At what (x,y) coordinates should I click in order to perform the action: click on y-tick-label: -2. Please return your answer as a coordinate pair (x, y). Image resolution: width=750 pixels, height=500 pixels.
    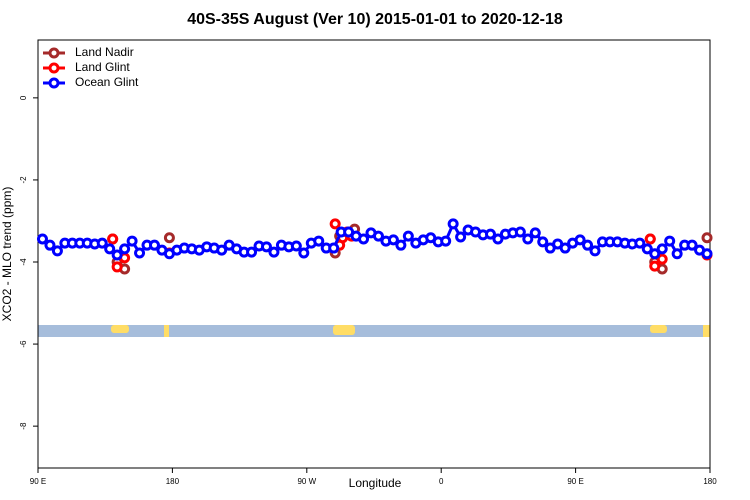
    Looking at the image, I should click on (23, 180).